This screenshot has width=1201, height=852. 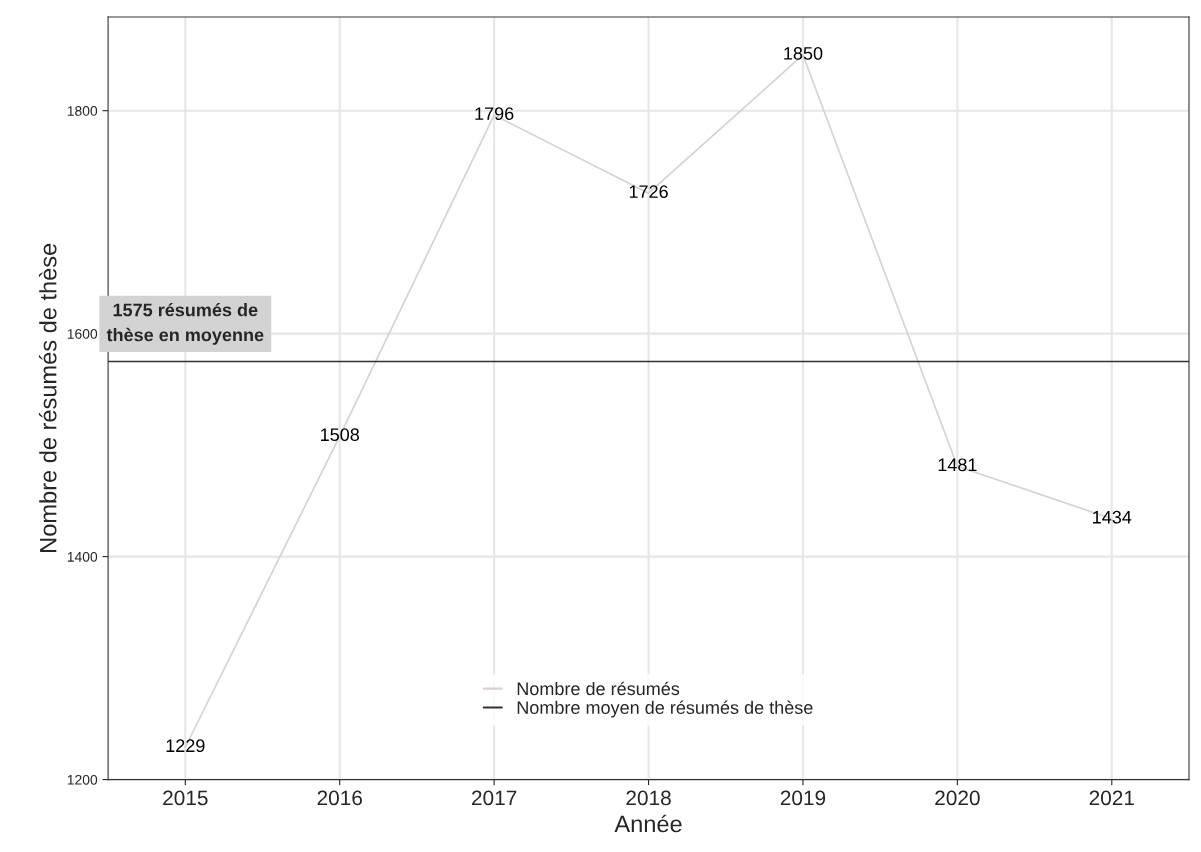 I want to click on data-label: 1850, so click(x=803, y=53).